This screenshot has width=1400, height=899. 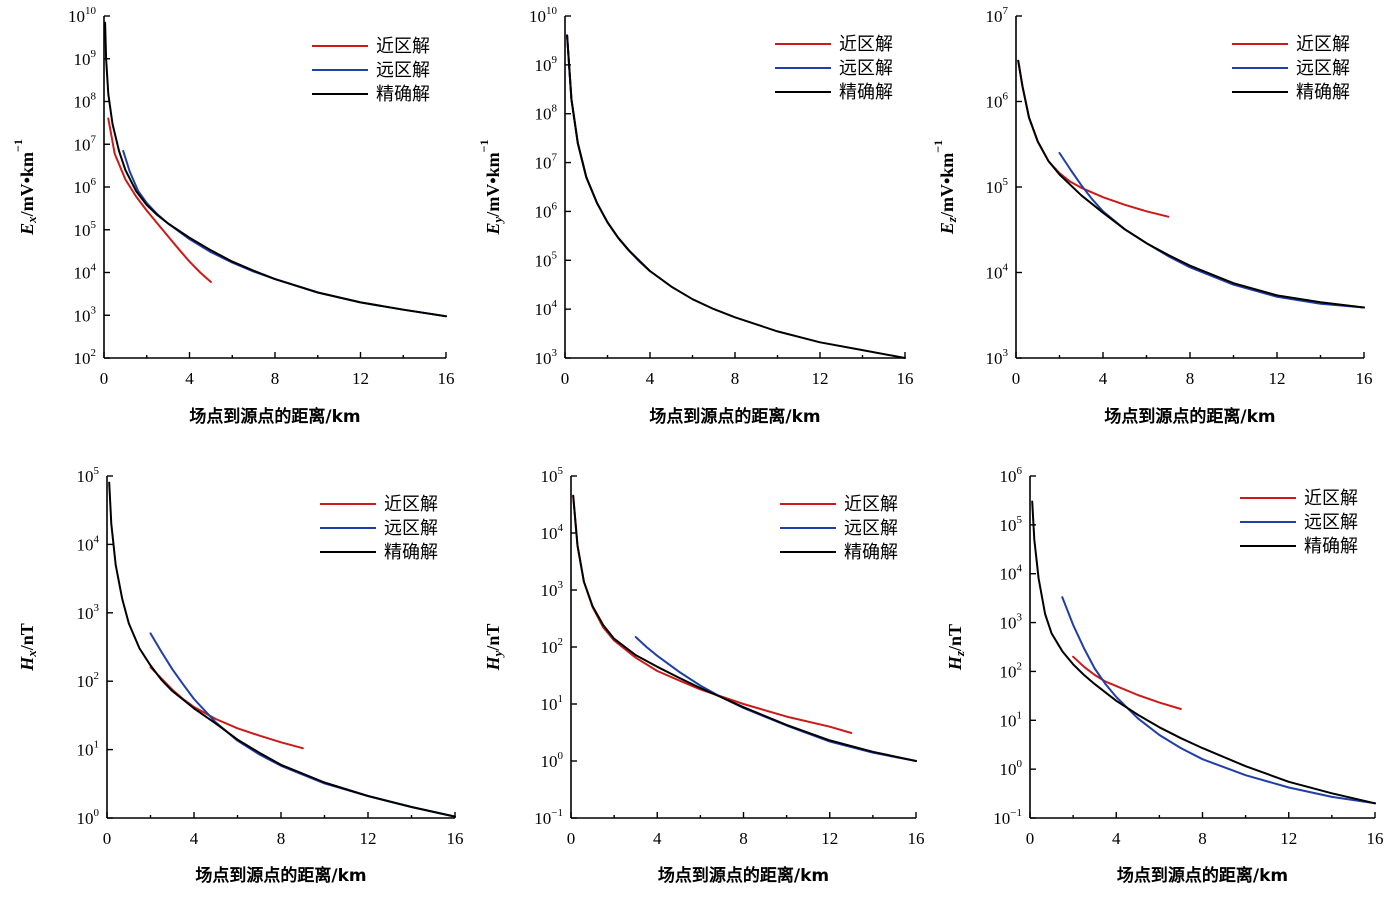 I want to click on y-tick-label: 10², so click(x=552, y=646).